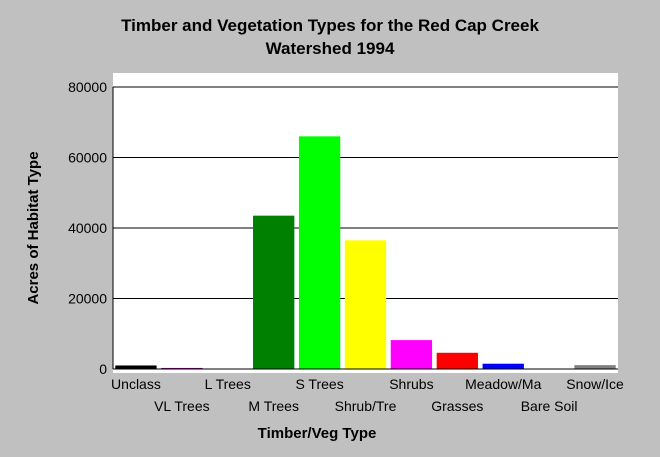 The width and height of the screenshot is (660, 457). Describe the element at coordinates (317, 433) in the screenshot. I see `x-axis-title: Timber/Veg Type` at that location.